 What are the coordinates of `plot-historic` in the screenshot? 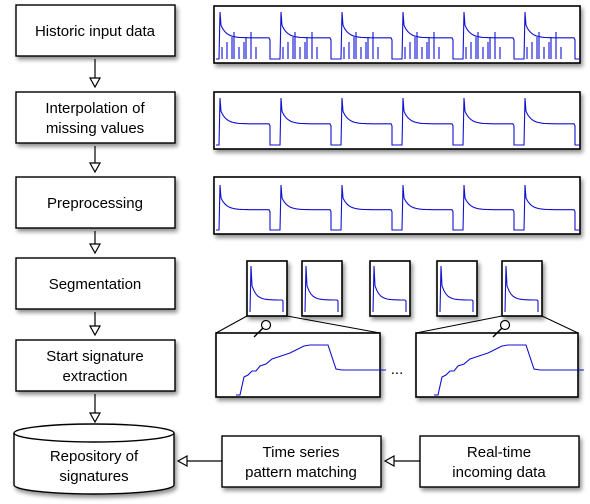 It's located at (397, 34).